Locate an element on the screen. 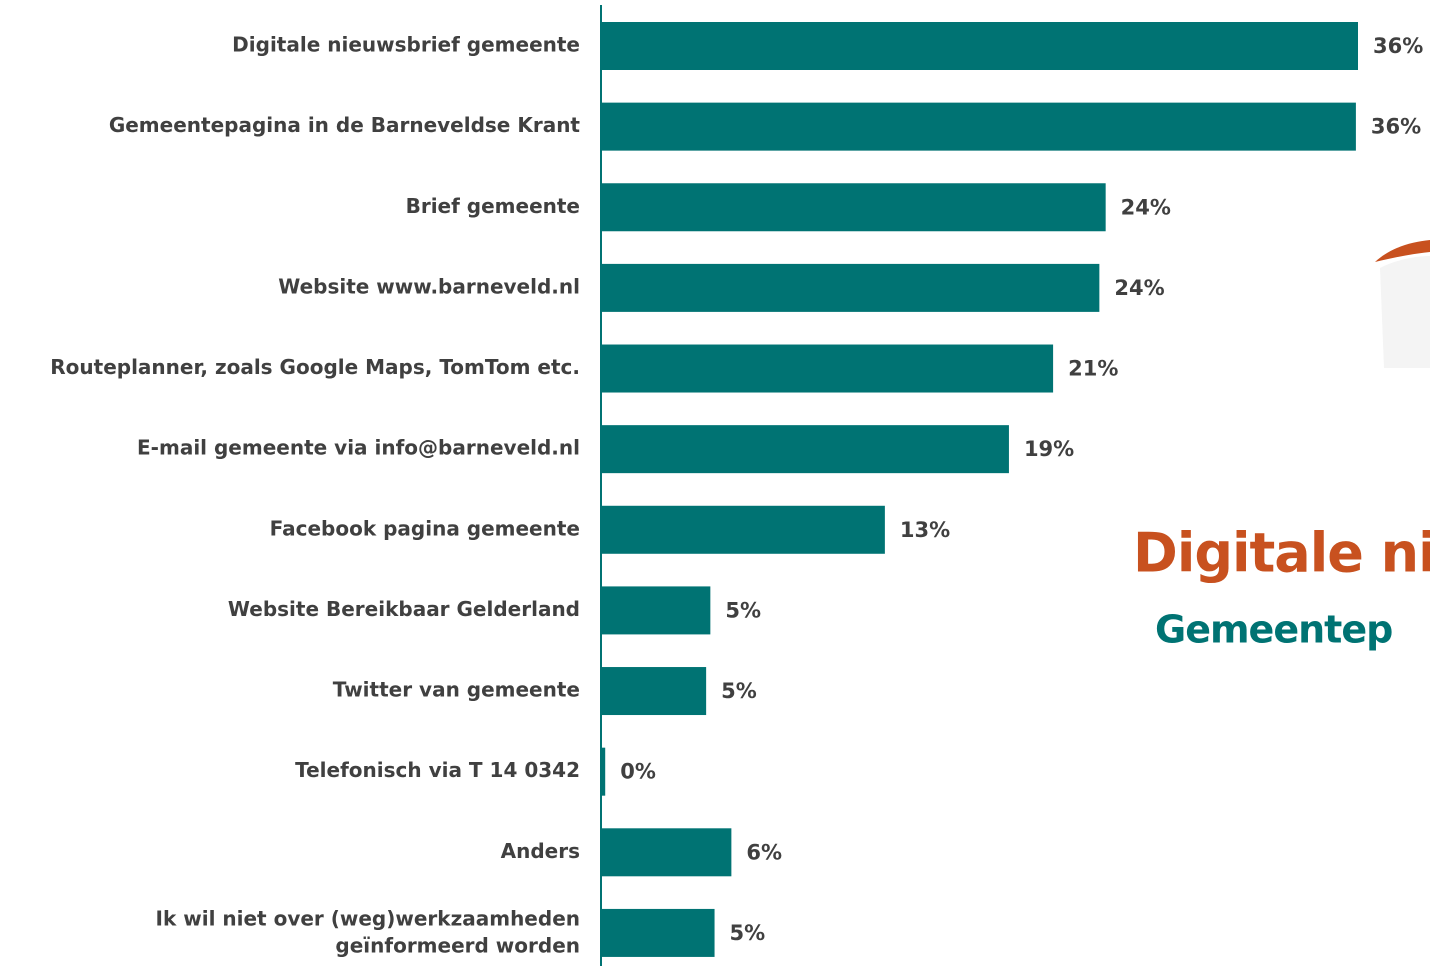  y-tick-label: Digitale nieuwsbrief gemeente is located at coordinates (406, 45).